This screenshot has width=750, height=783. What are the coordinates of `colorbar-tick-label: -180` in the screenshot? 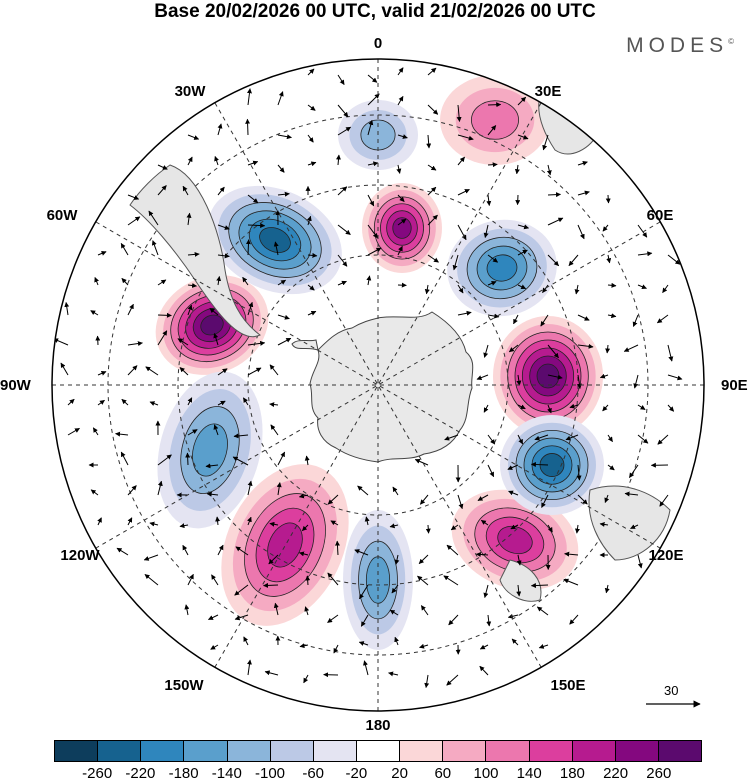 It's located at (183, 773).